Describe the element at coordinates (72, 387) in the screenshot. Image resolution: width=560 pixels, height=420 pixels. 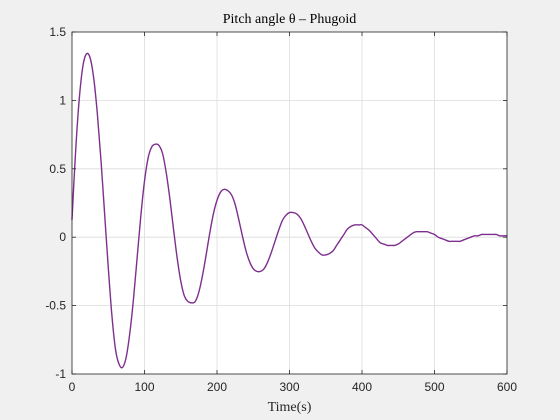
I see `x-tick-label: 0` at that location.